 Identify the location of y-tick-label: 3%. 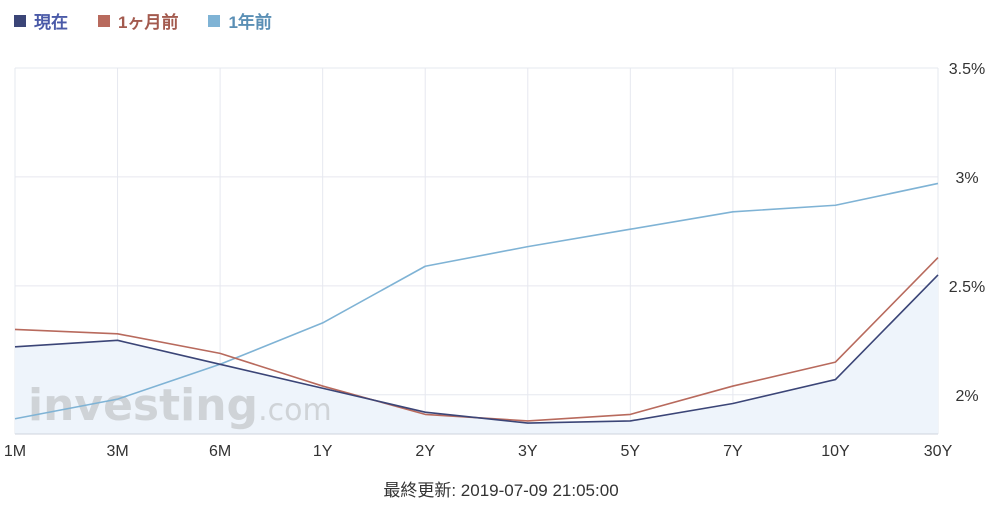
(966, 178).